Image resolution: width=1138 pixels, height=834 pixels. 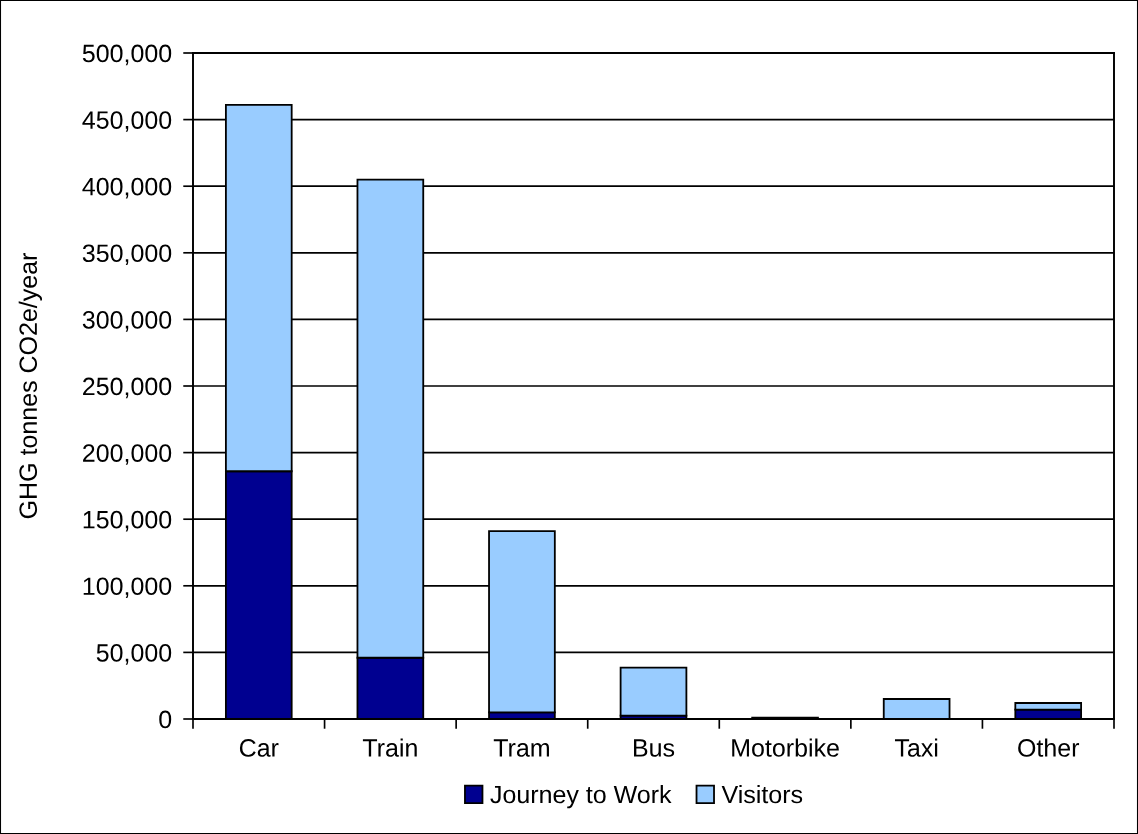 What do you see at coordinates (762, 794) in the screenshot?
I see `legend-label: Visitors` at bounding box center [762, 794].